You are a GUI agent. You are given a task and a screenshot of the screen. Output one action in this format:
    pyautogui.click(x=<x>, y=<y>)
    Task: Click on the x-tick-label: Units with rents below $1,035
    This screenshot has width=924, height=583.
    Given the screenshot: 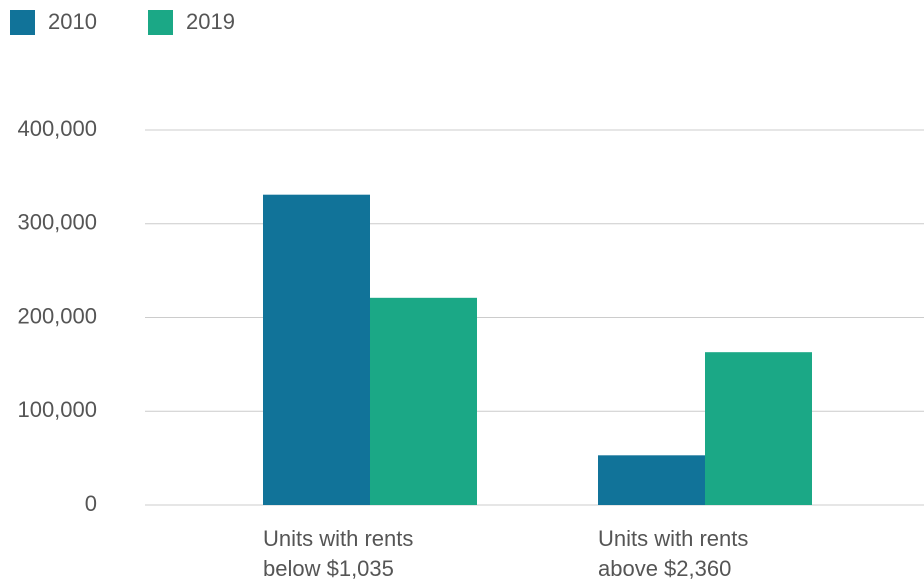 What is the action you would take?
    pyautogui.click(x=338, y=553)
    